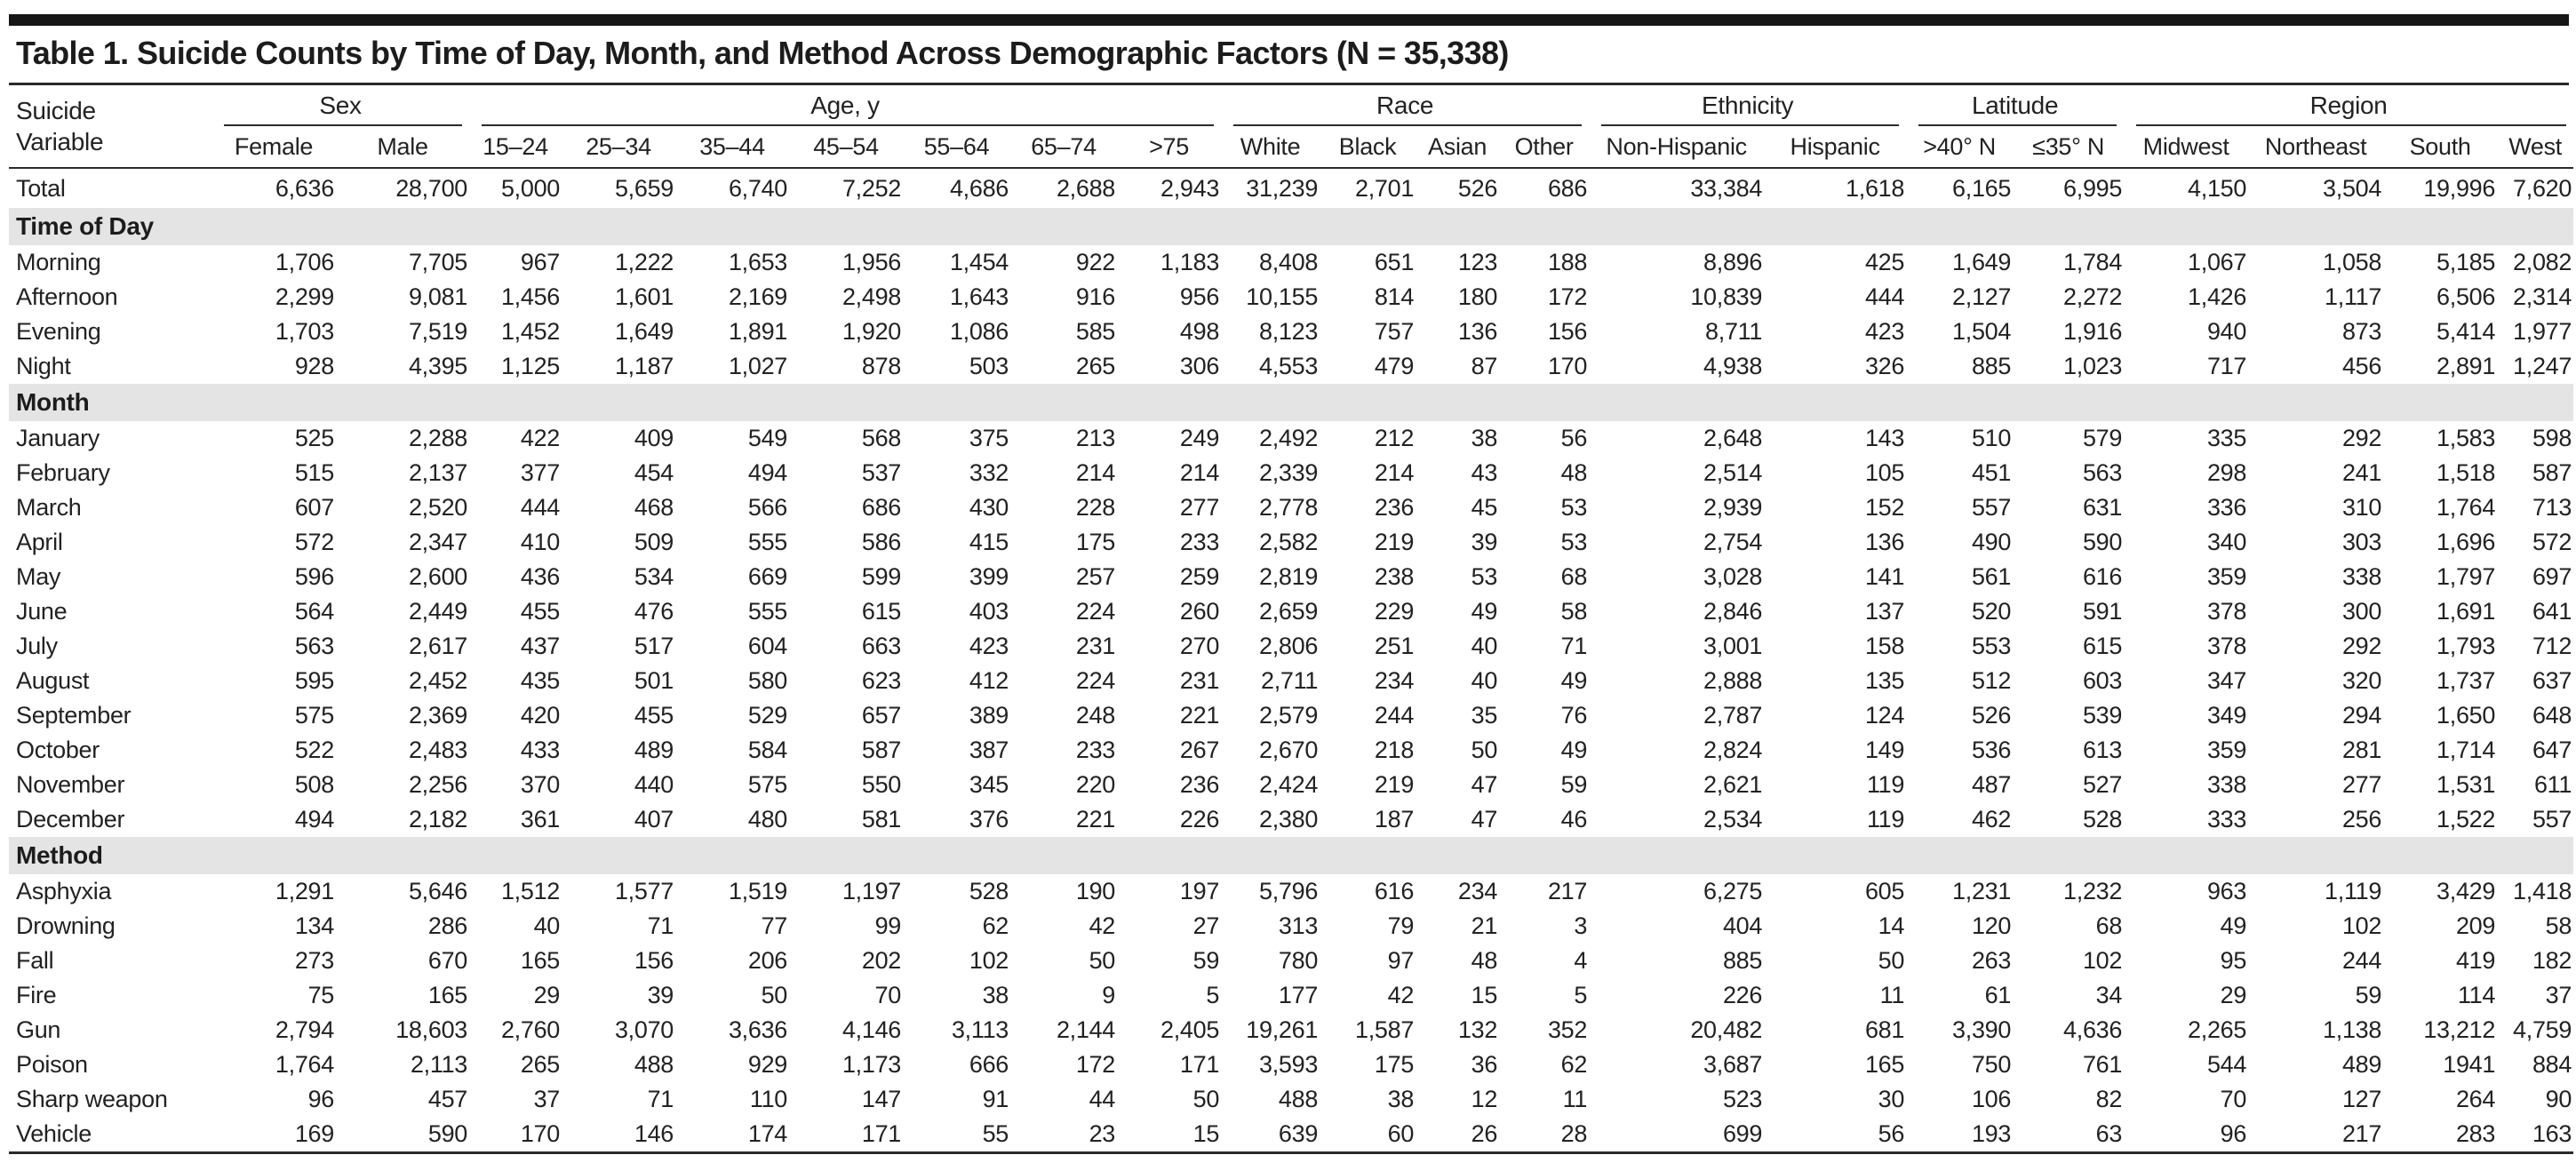 This screenshot has width=2576, height=1171. I want to click on cell: 136, so click(1885, 542).